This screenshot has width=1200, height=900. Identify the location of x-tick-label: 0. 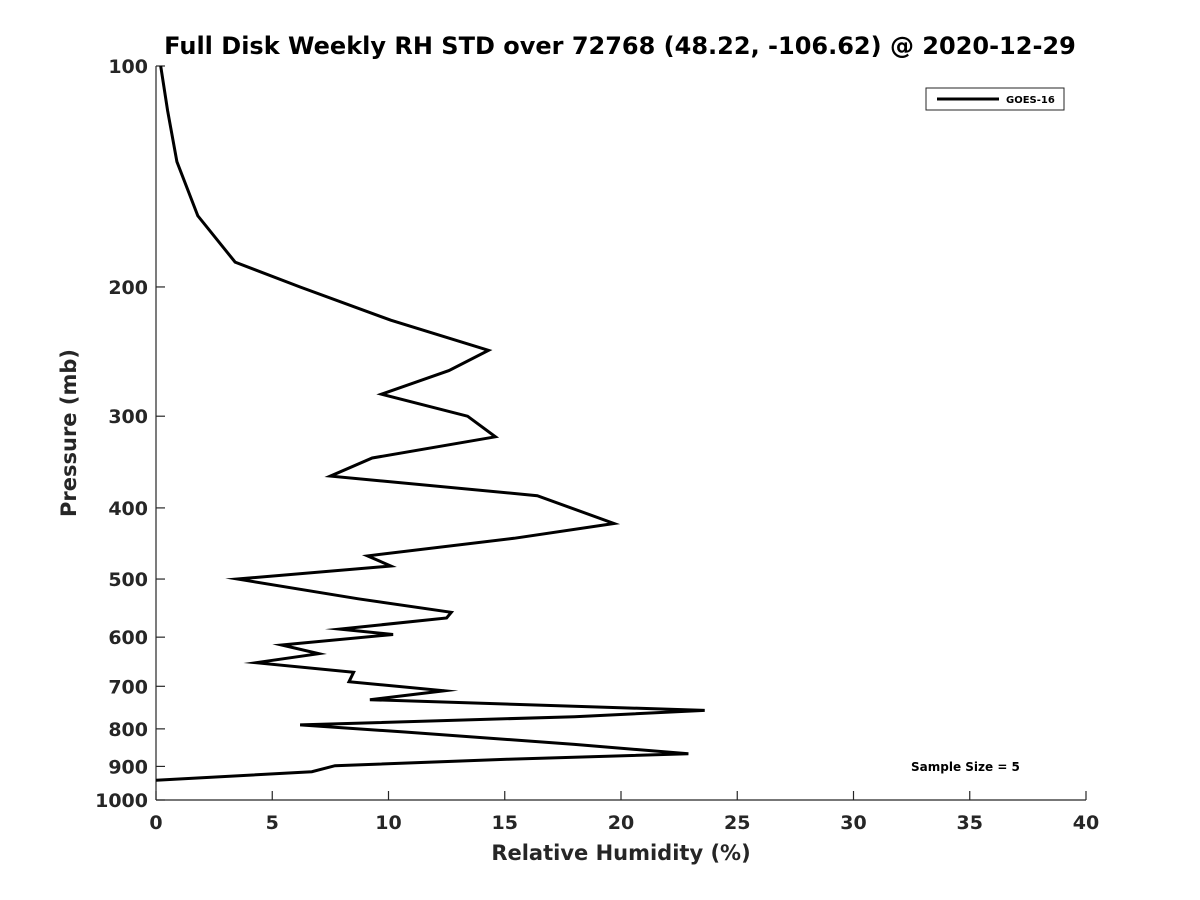
(155, 823).